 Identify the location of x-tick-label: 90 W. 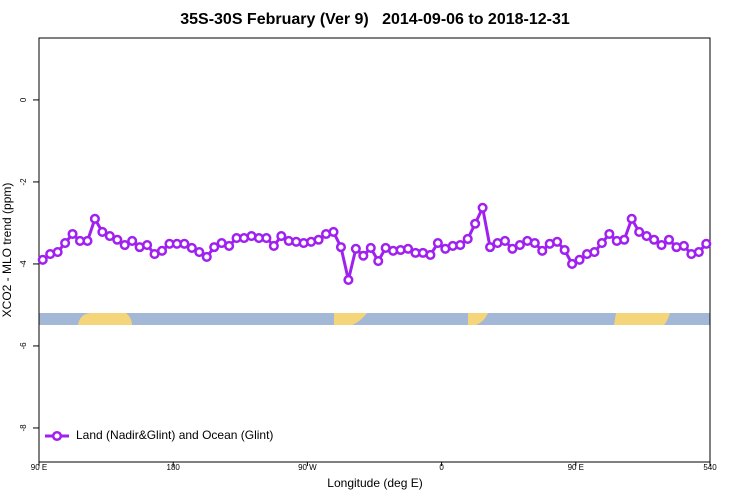
(307, 467).